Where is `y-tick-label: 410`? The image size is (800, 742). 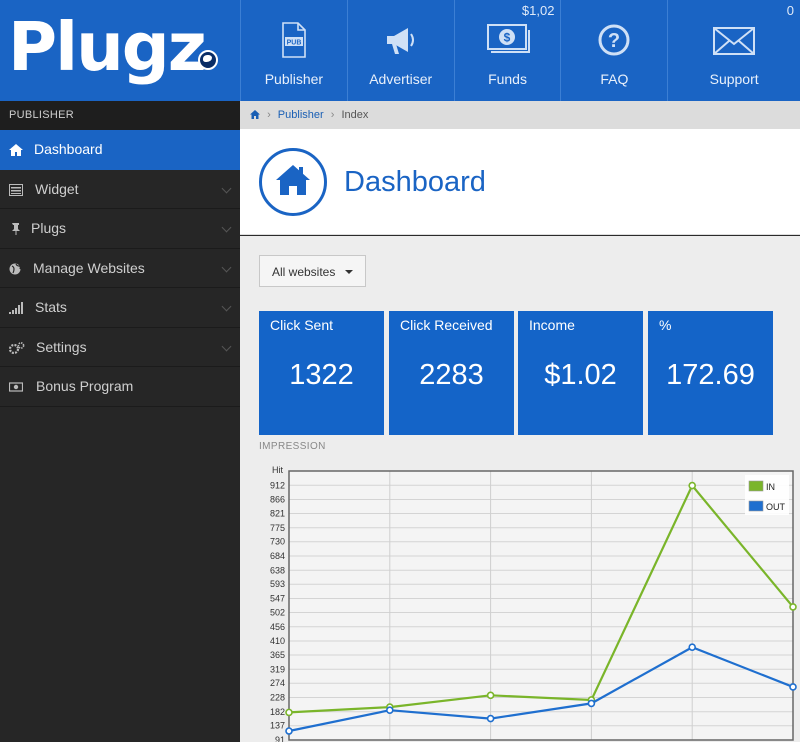 y-tick-label: 410 is located at coordinates (277, 641).